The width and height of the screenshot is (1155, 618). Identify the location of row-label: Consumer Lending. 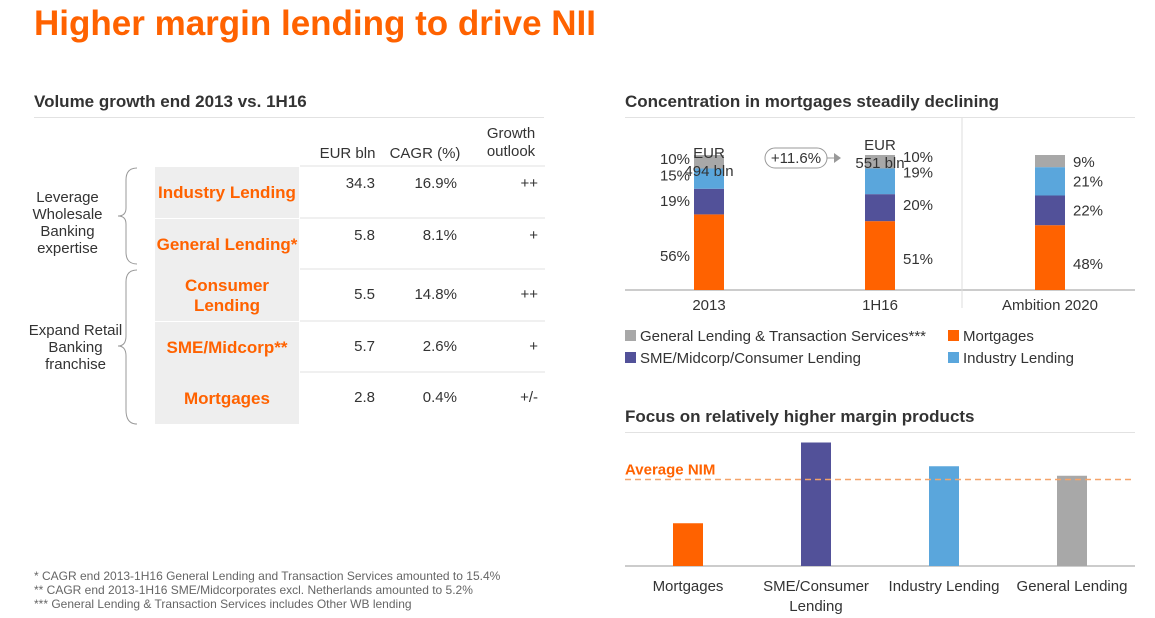
(227, 295).